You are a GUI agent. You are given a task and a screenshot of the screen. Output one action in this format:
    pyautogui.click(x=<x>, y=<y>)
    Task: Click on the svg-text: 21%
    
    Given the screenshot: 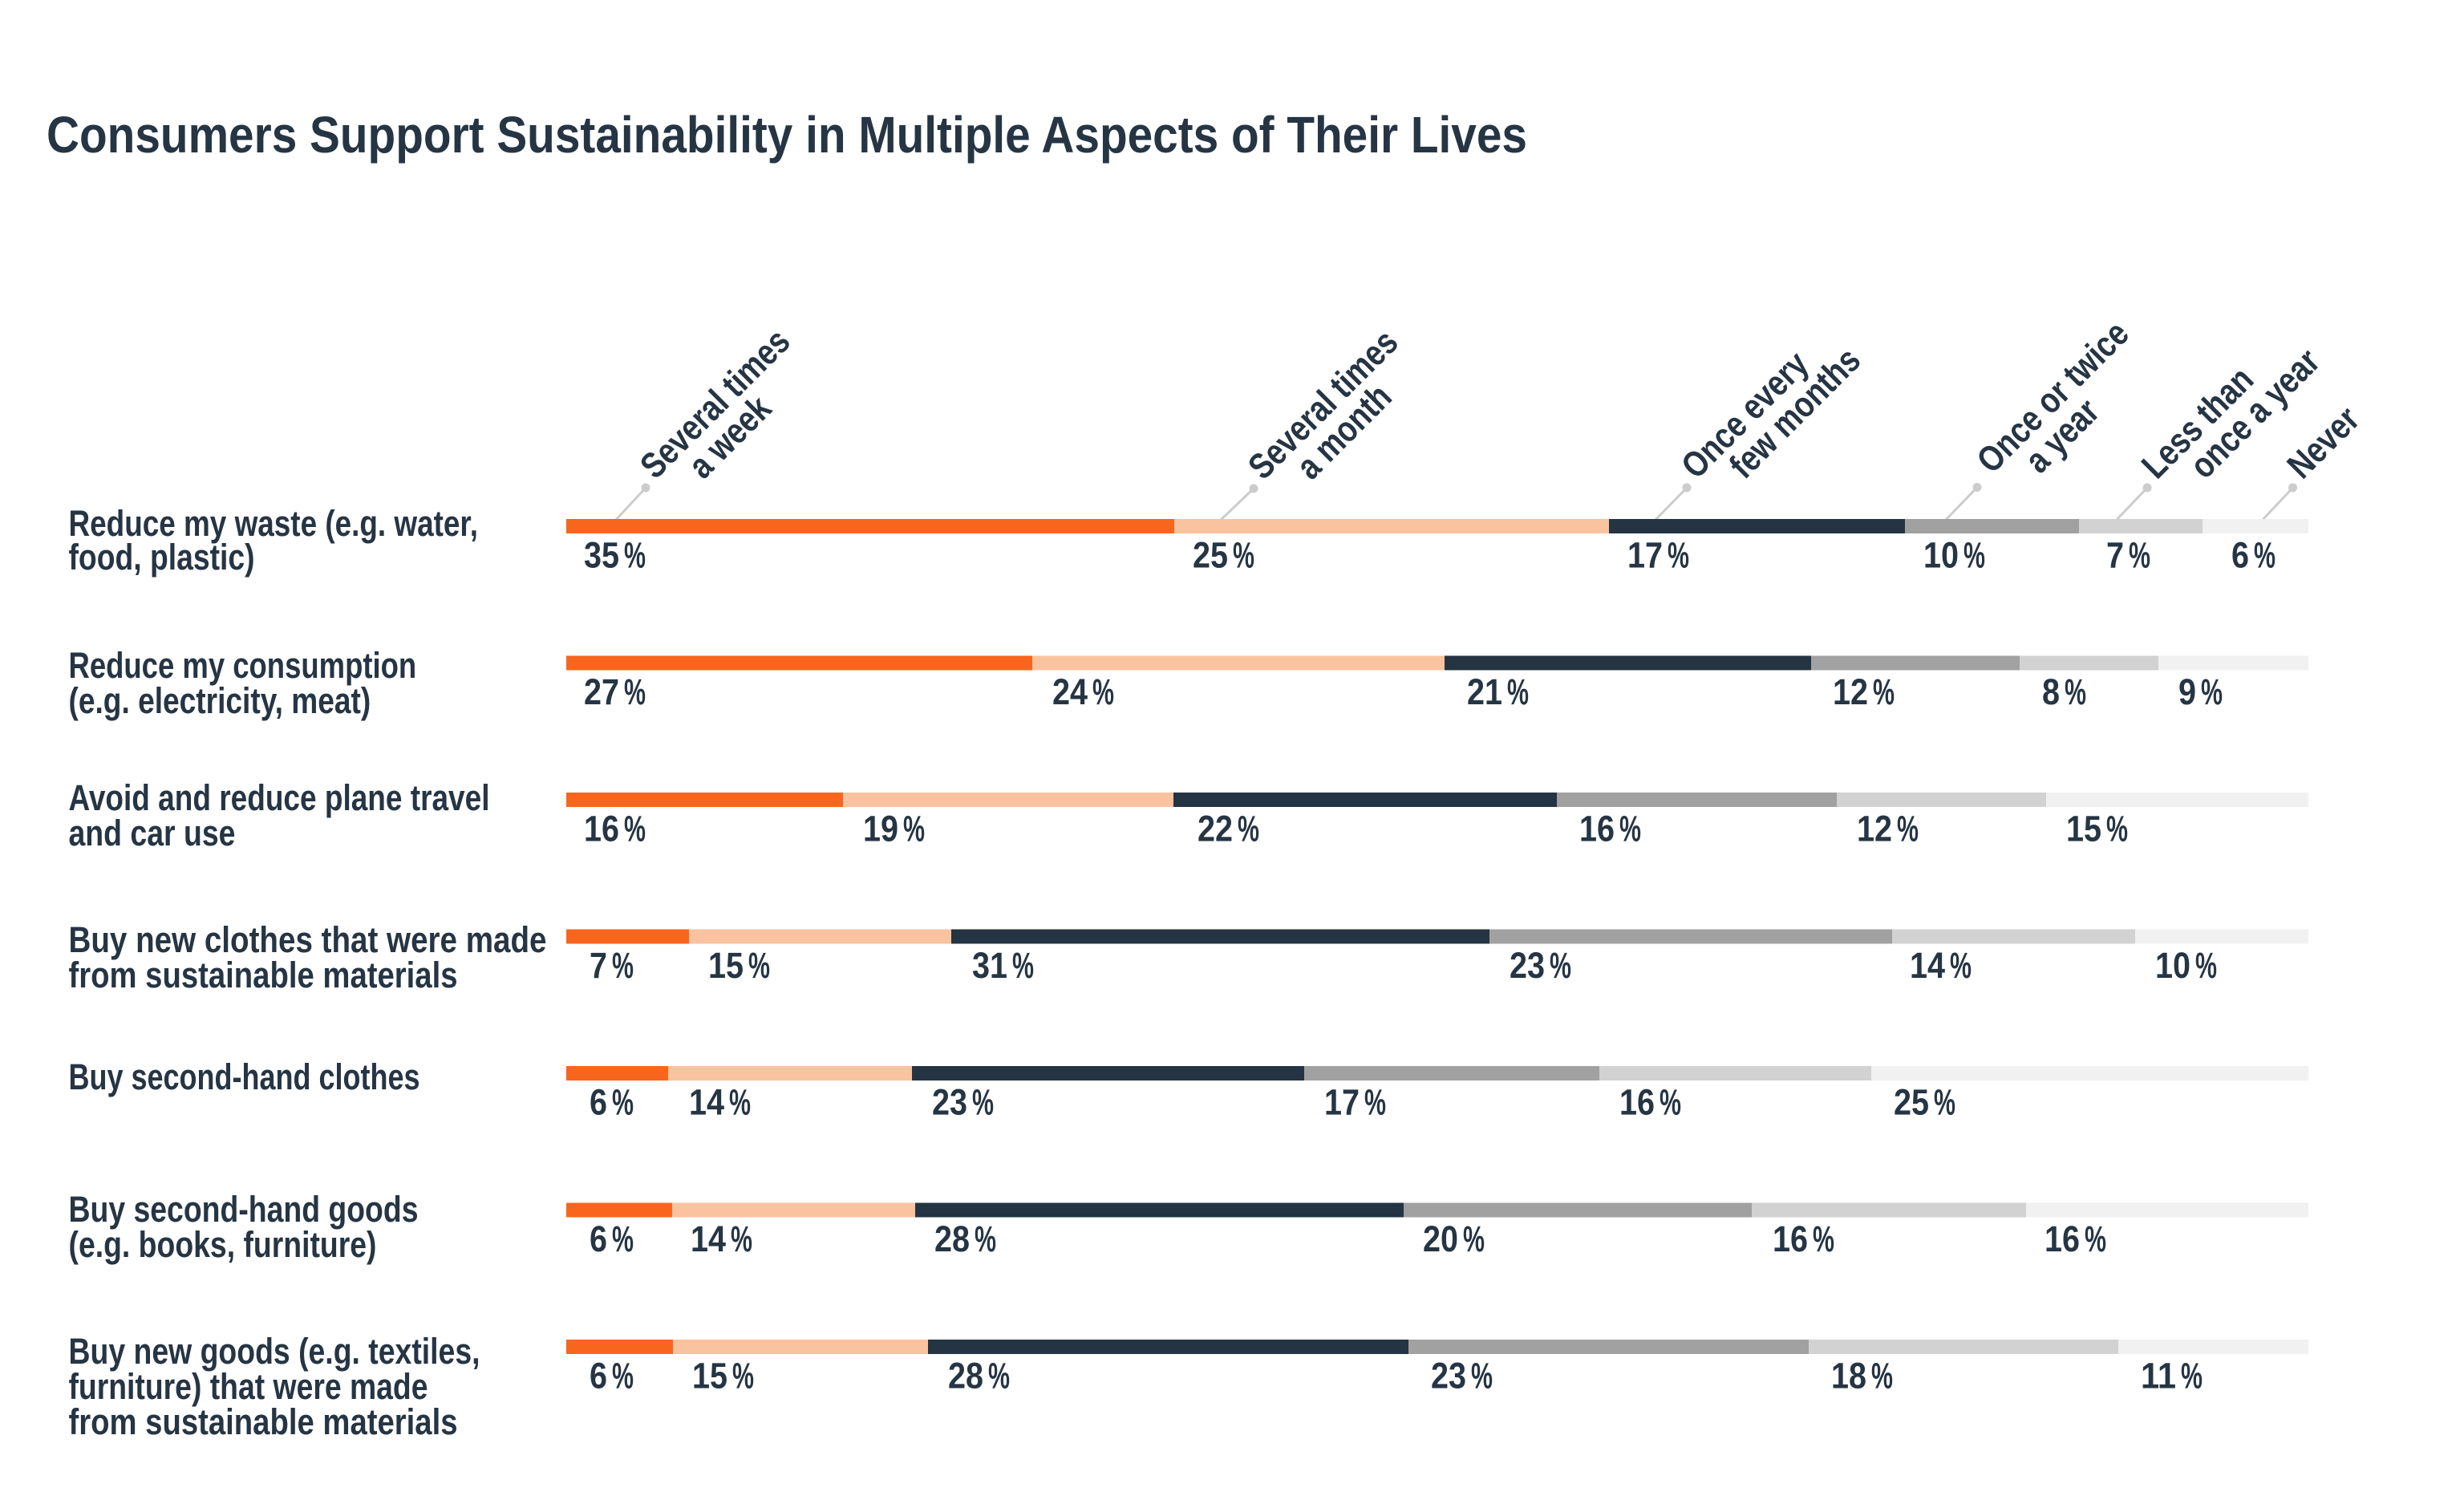 What is the action you would take?
    pyautogui.click(x=1498, y=691)
    